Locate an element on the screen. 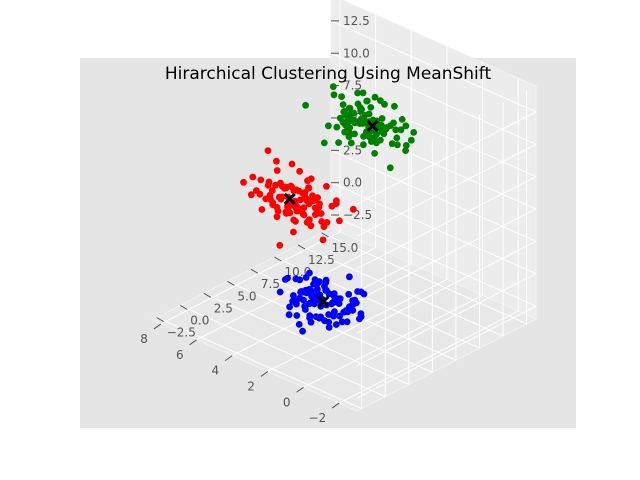  cluster-centers is located at coordinates (331, 213).